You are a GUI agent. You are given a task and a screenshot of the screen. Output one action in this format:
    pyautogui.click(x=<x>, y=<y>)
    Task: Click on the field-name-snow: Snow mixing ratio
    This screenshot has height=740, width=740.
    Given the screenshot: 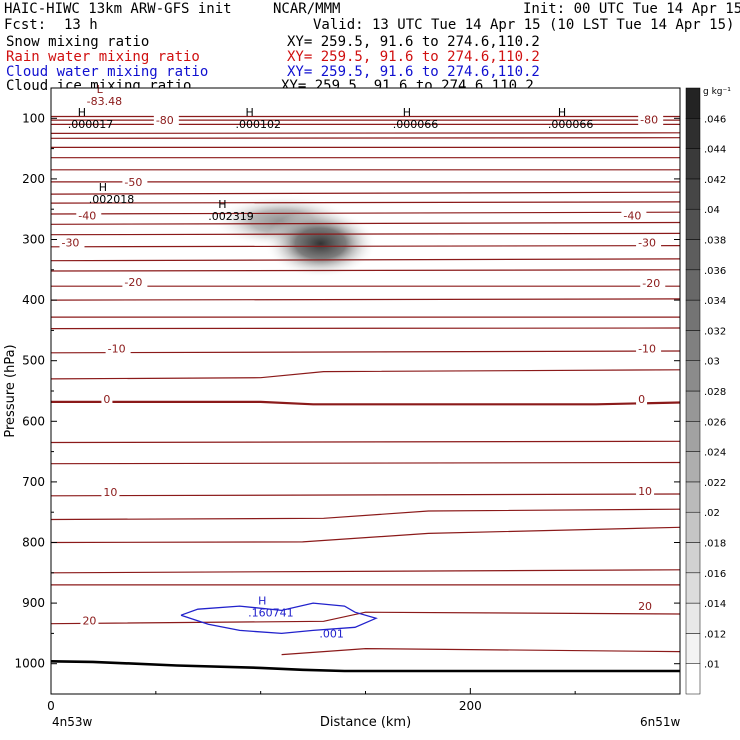 What is the action you would take?
    pyautogui.click(x=78, y=42)
    